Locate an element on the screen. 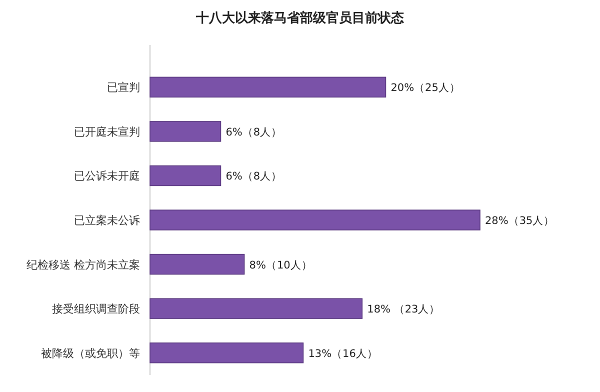  data-label: 13%（16人） is located at coordinates (343, 354).